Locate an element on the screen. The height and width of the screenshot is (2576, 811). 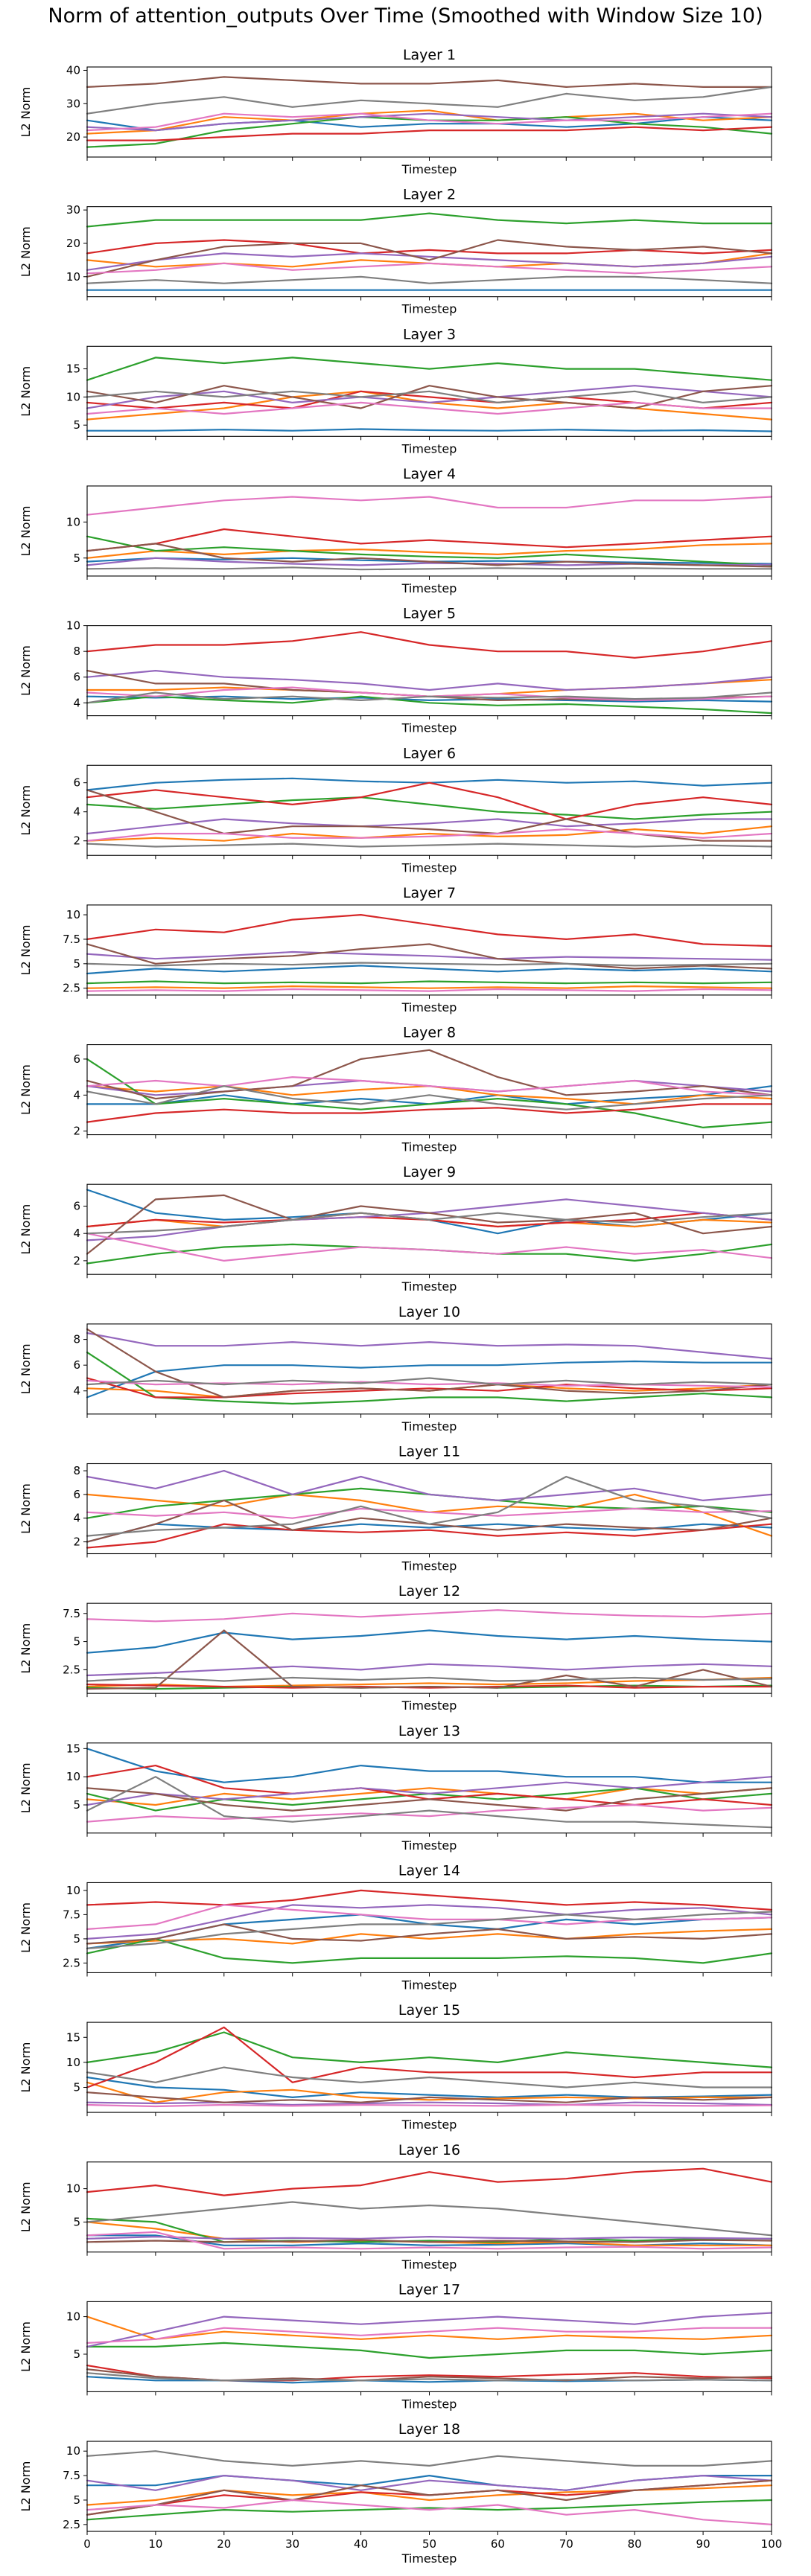
panel-layer-8: Layer 8 2 4 6 Timestep L2 Norm is located at coordinates (396, 1089).